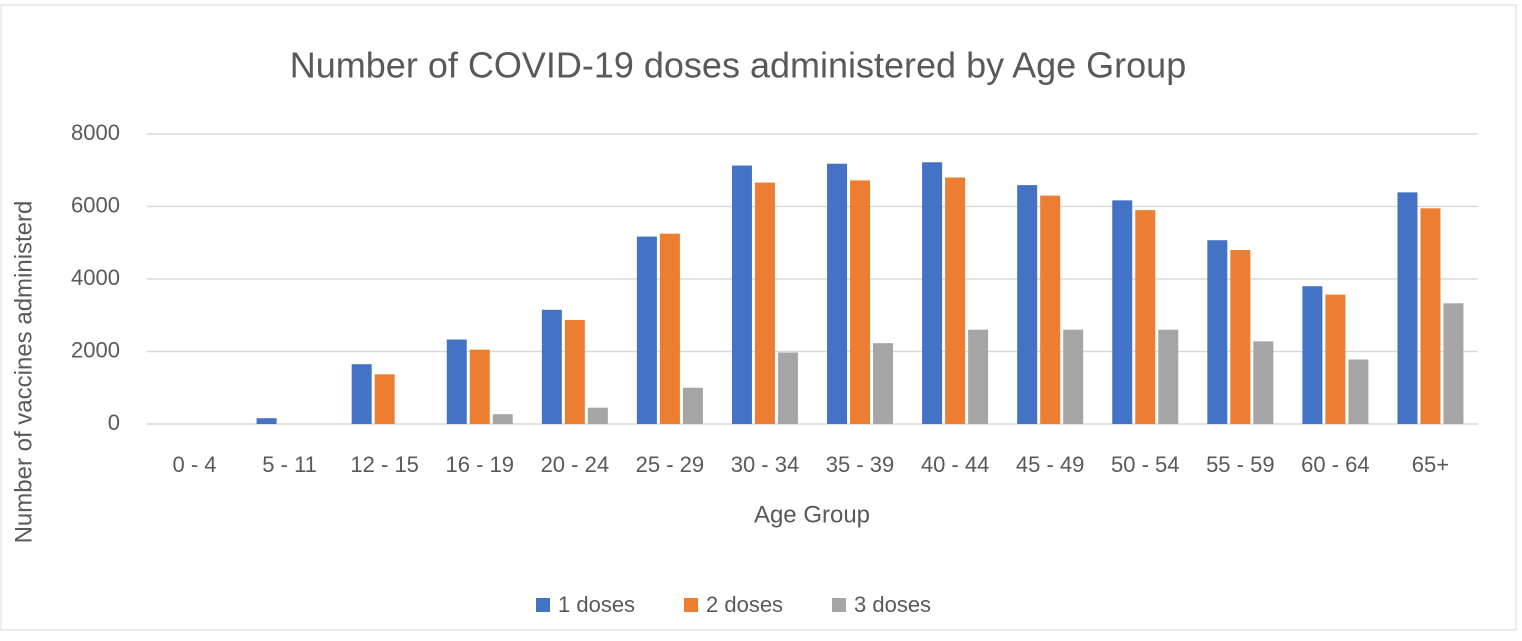 The width and height of the screenshot is (1522, 641). Describe the element at coordinates (384, 464) in the screenshot. I see `x-tick-label: 12 - 15` at that location.